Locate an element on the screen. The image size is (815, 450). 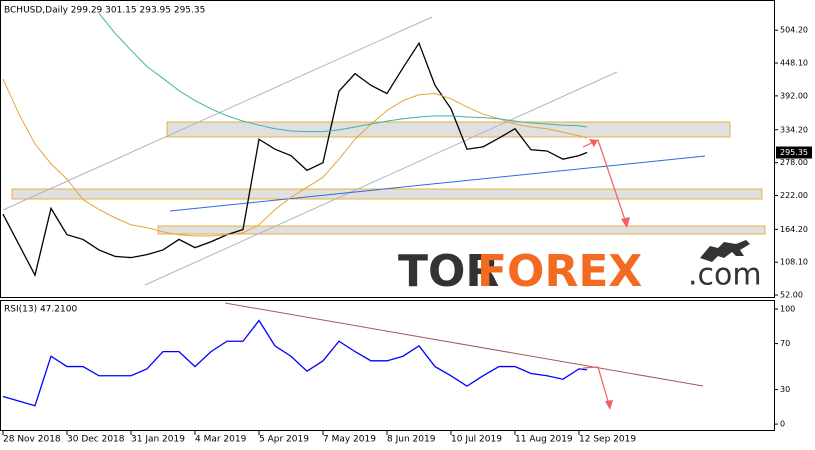
y-tick-label: 100 is located at coordinates (787, 309).